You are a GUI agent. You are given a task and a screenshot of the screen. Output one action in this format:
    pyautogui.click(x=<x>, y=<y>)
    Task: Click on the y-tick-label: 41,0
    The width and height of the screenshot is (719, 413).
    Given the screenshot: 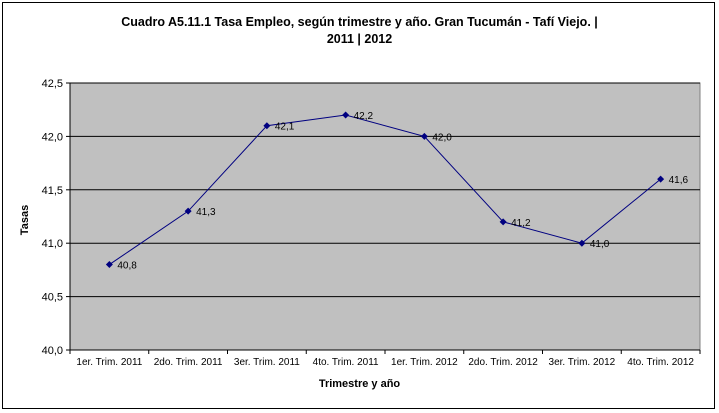 What is the action you would take?
    pyautogui.click(x=52, y=244)
    